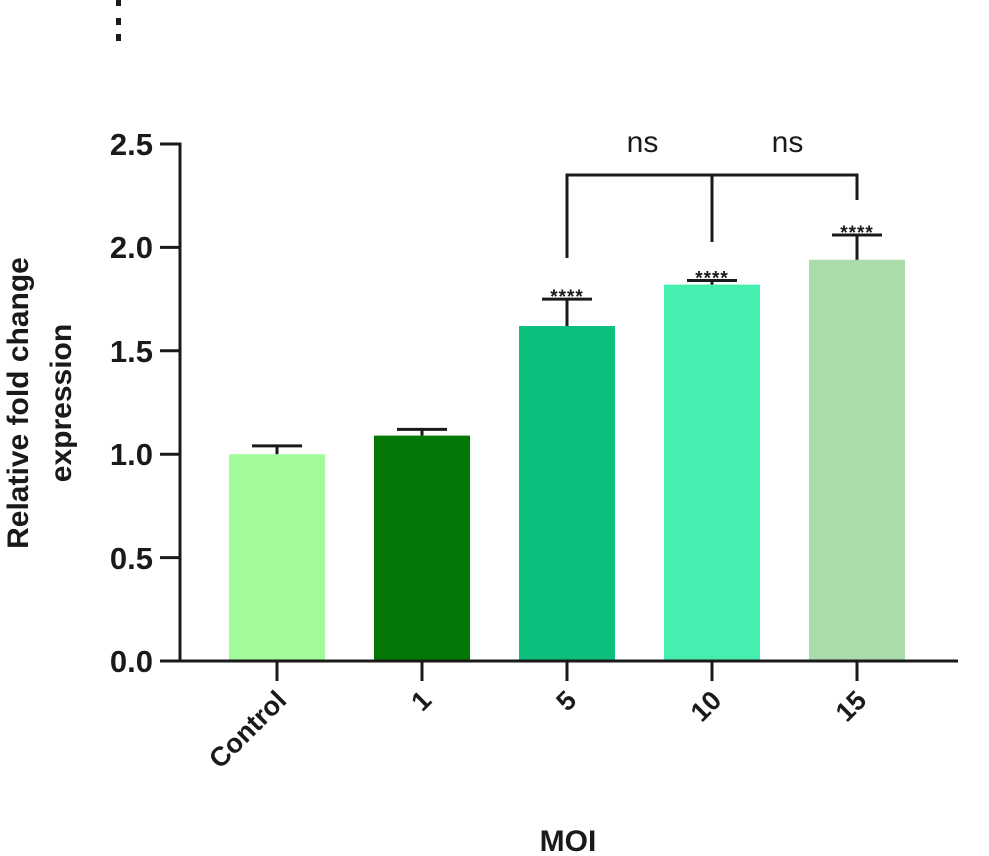 This screenshot has width=989, height=856. I want to click on y-tick-label-2: 1.0, so click(131, 454).